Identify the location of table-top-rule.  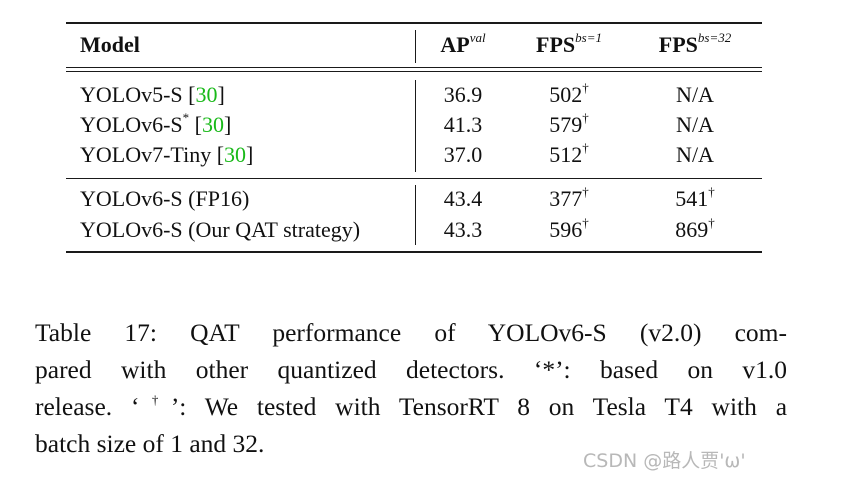
(414, 23).